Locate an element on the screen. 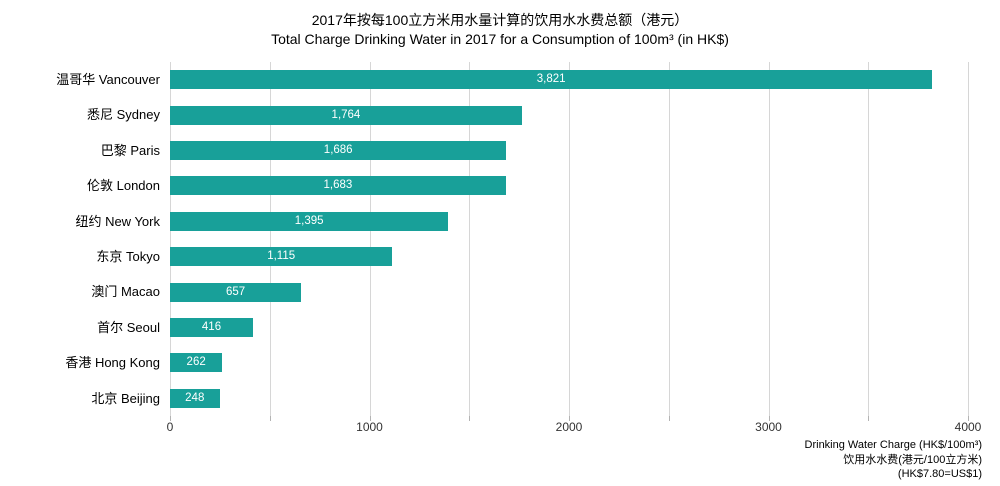  bar-value-label: 416 is located at coordinates (211, 326).